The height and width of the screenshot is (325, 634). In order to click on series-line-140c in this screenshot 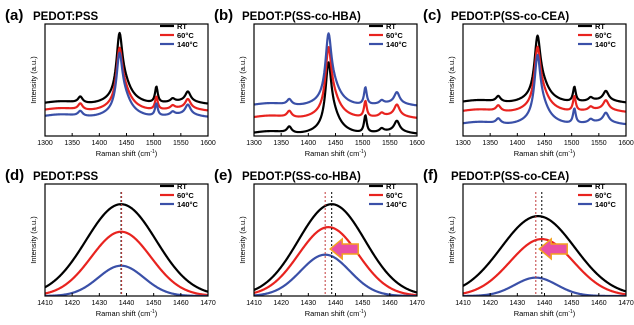, I will do `click(544, 89)`.